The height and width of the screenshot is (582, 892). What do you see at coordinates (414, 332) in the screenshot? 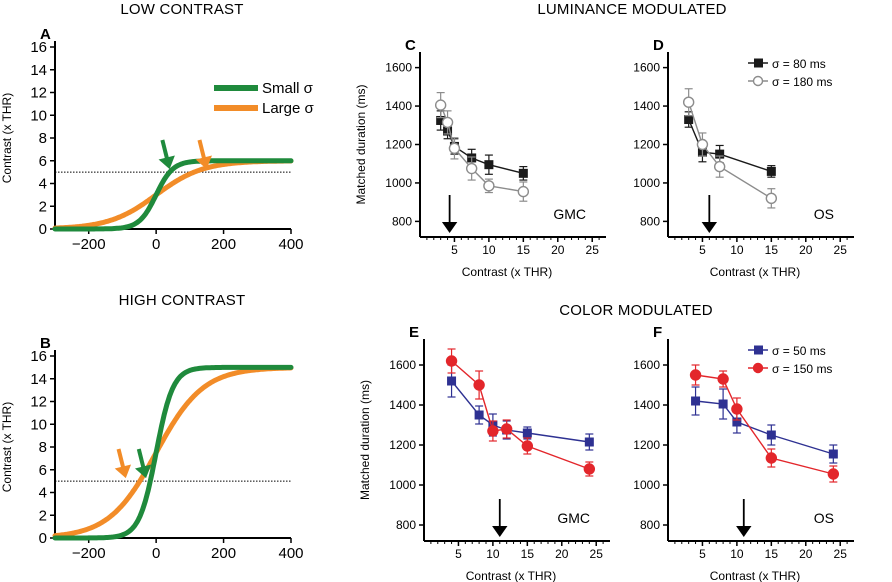
I see `panel-letter: E` at bounding box center [414, 332].